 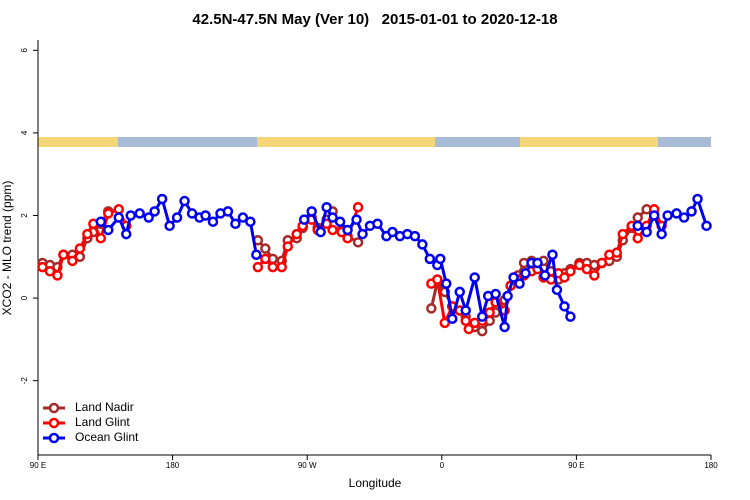 I want to click on y-axis-title: XCO2 - MLO trend (ppm), so click(x=7, y=248).